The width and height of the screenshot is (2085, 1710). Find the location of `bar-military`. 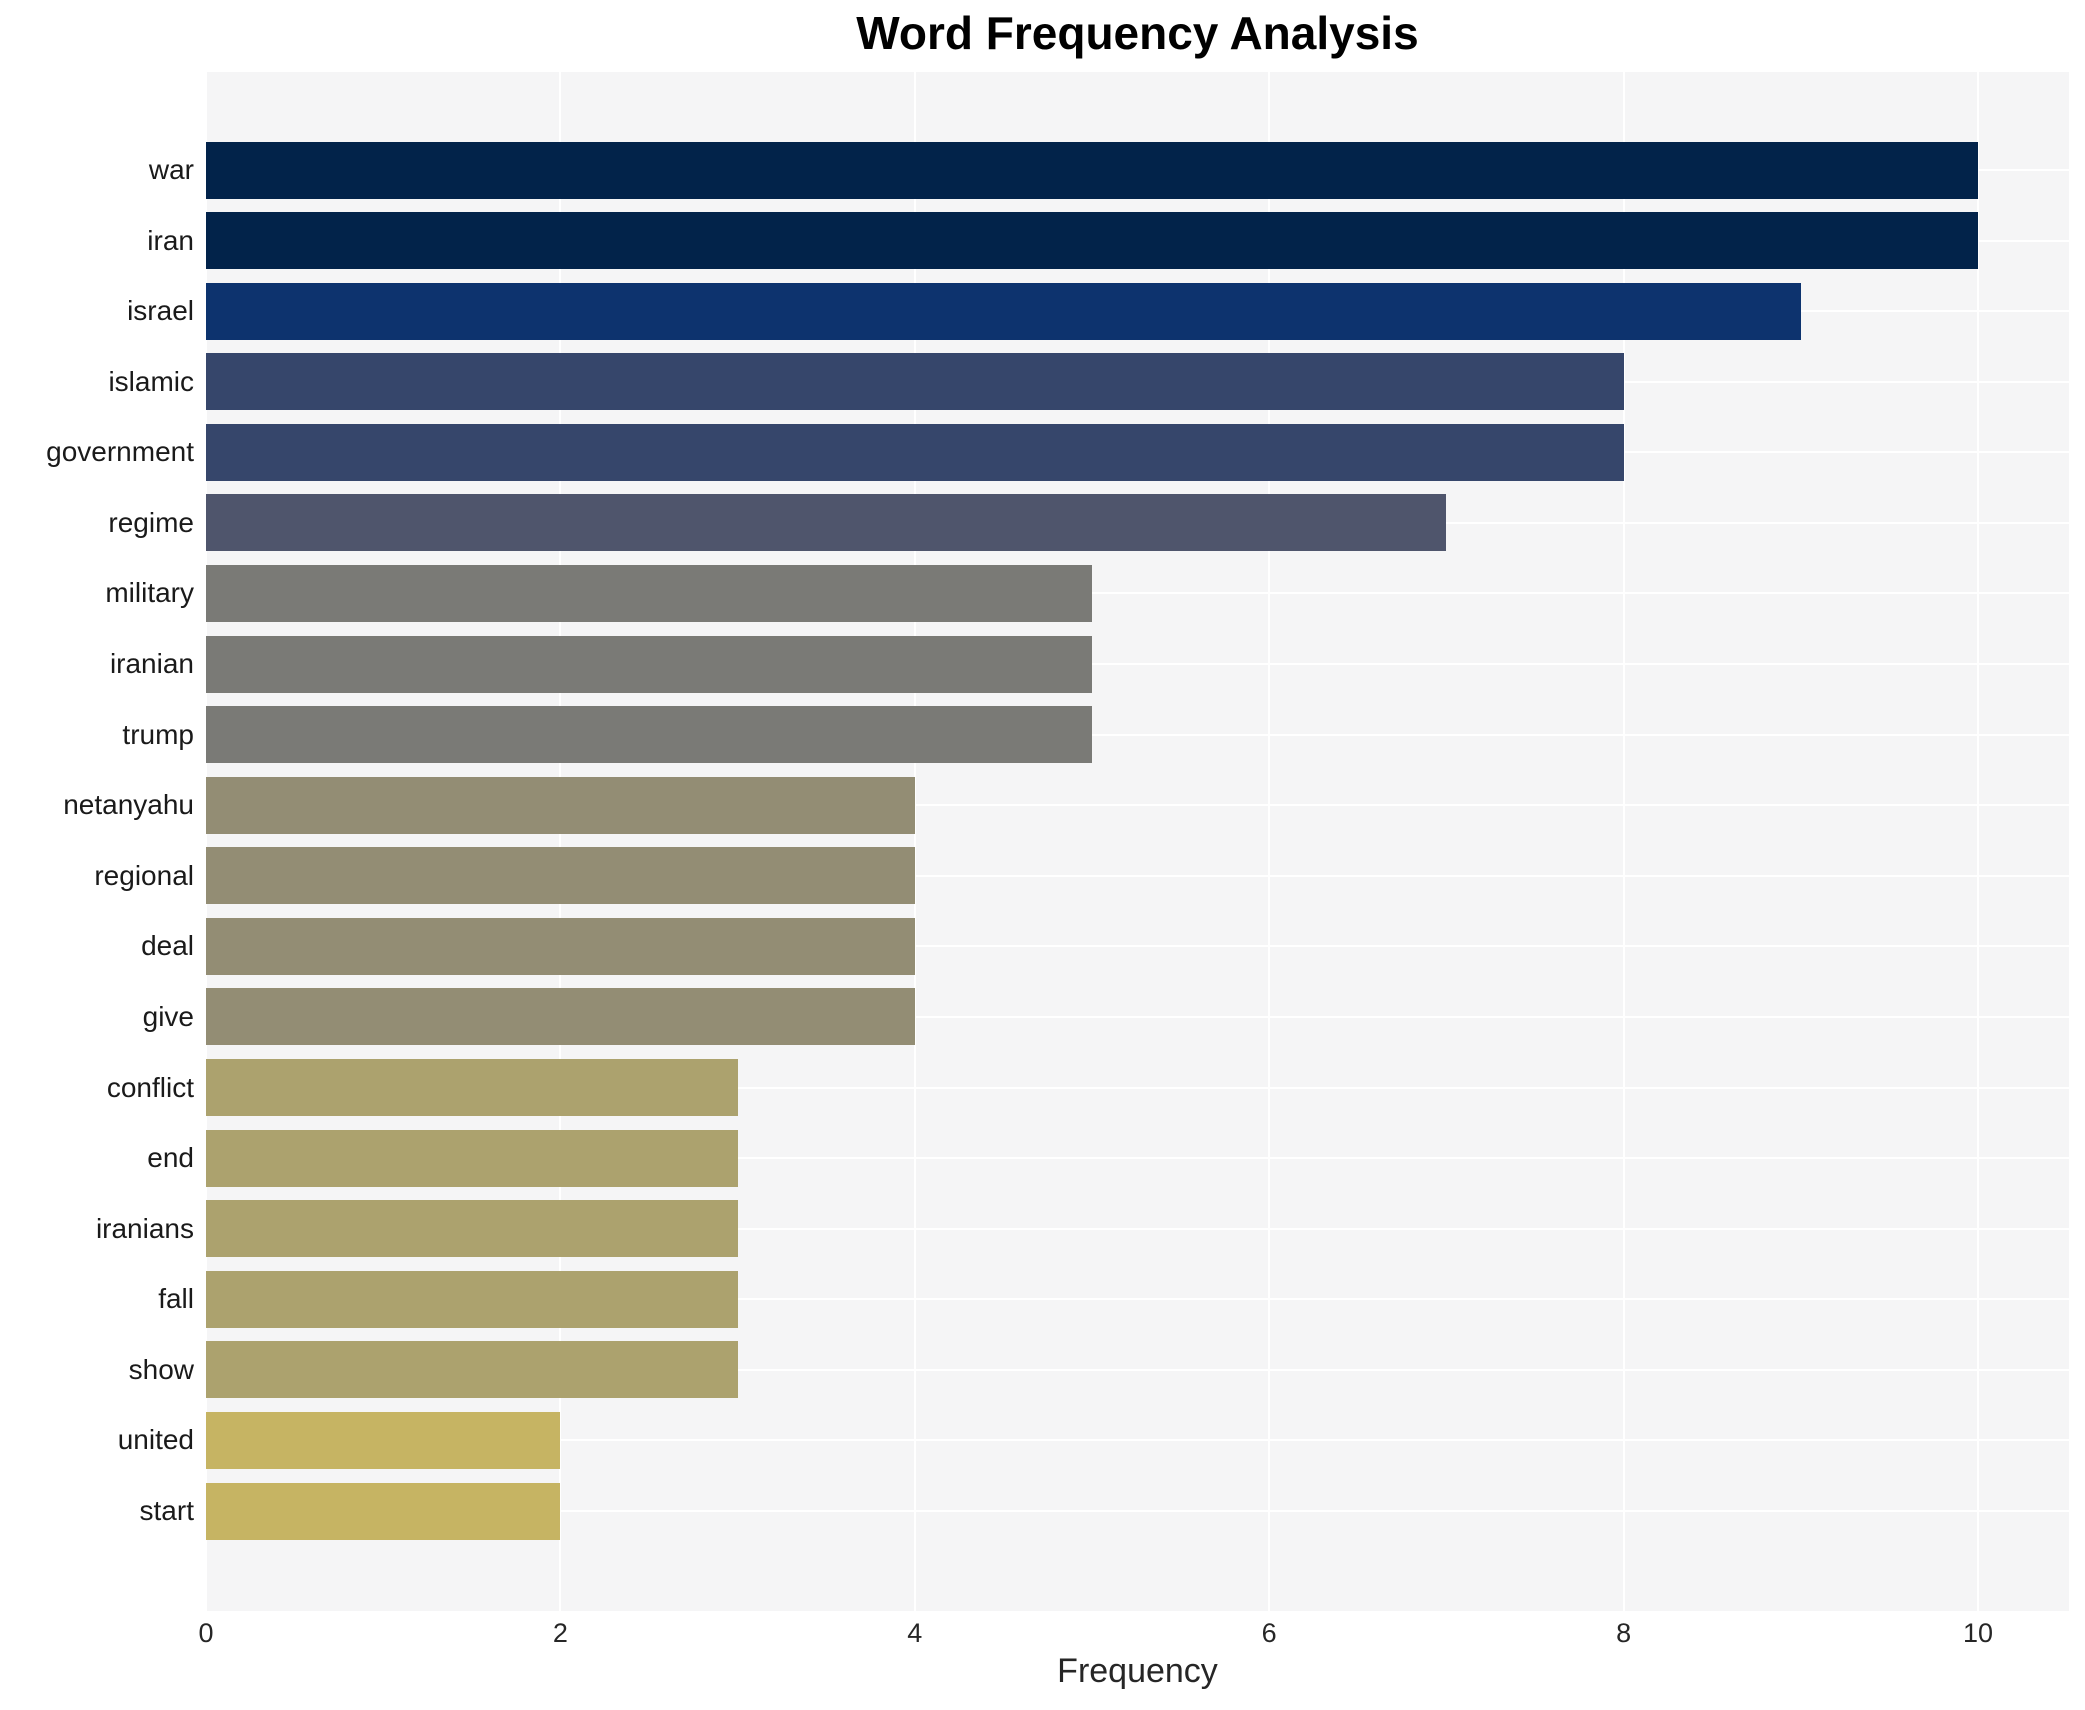

bar-military is located at coordinates (649, 593).